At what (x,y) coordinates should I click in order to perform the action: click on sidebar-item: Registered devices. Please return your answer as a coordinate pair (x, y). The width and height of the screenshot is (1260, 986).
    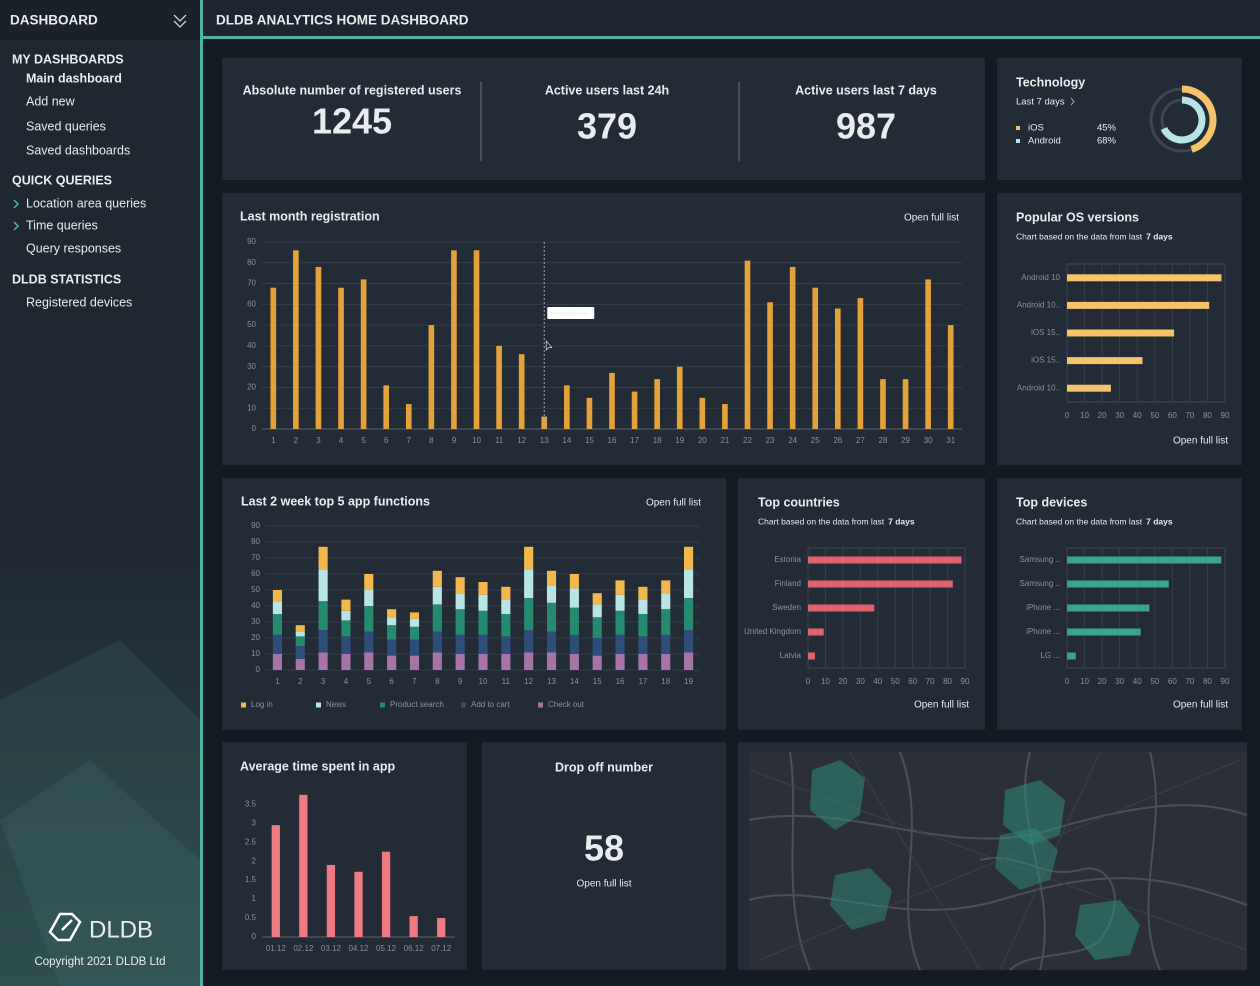
    Looking at the image, I should click on (79, 302).